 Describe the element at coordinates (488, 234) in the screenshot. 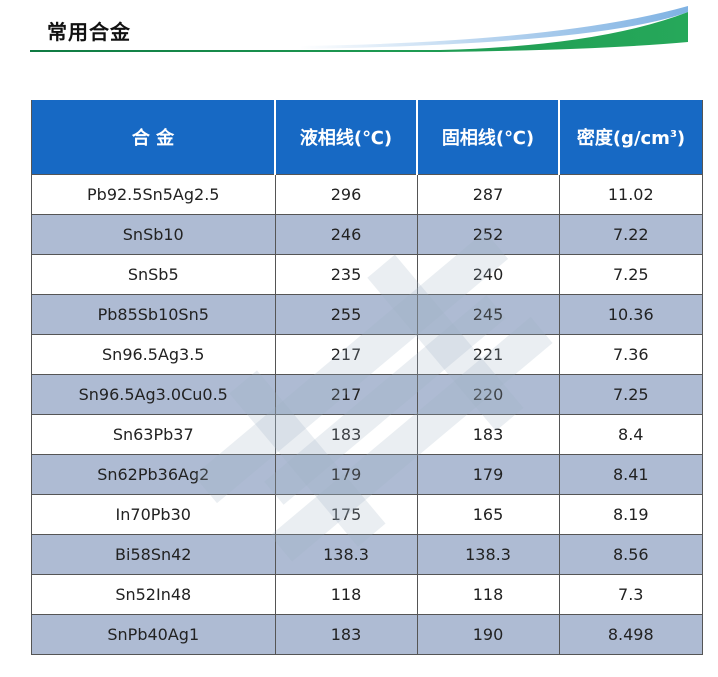

I see `cell-solidus: 252` at that location.